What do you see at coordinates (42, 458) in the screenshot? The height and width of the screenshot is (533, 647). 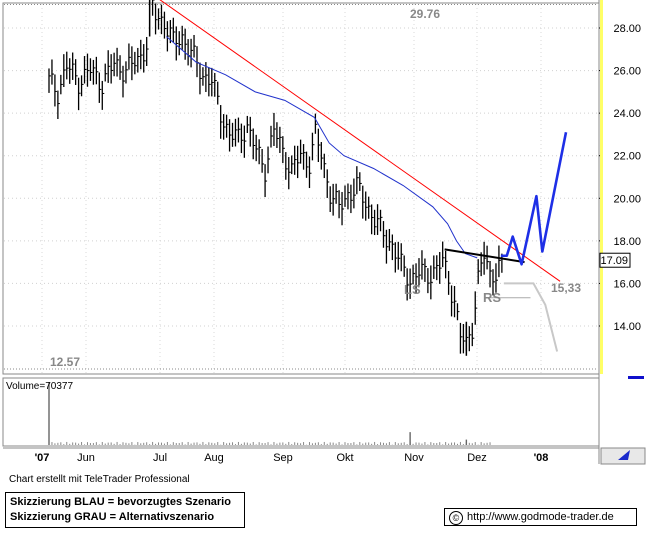 I see `x-tick-label: '07` at bounding box center [42, 458].